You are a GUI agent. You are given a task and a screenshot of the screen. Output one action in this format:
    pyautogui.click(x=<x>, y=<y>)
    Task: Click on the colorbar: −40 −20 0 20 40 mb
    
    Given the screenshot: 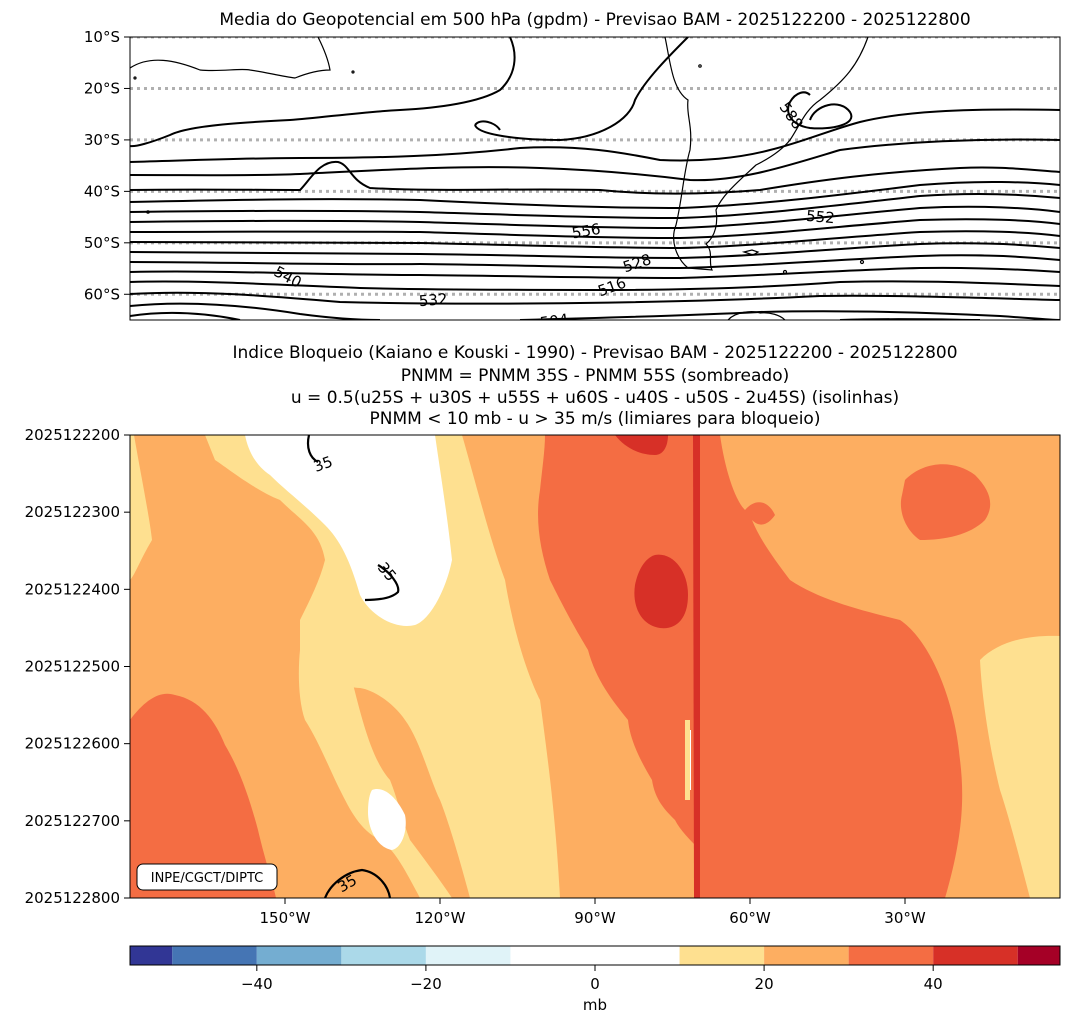 What is the action you would take?
    pyautogui.click(x=595, y=979)
    